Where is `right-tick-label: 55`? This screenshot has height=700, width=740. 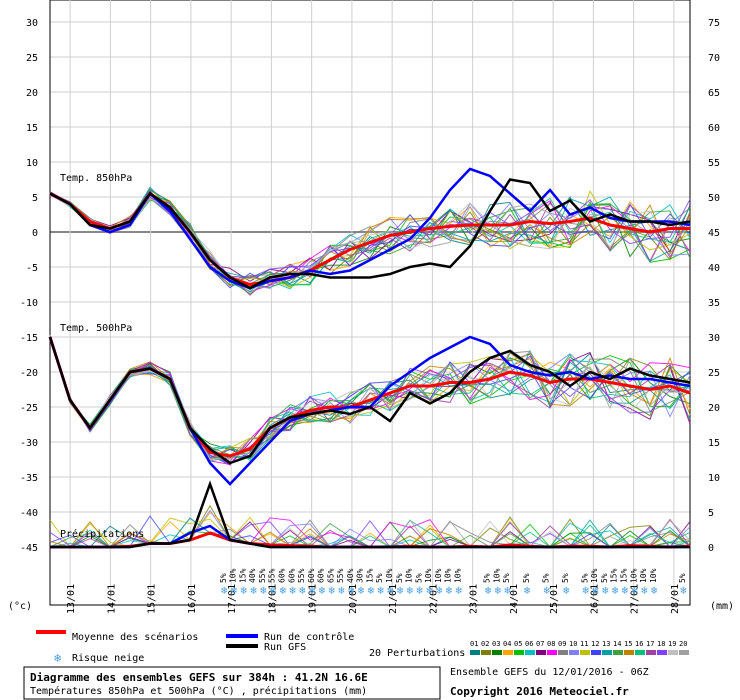
right-tick-label: 55 is located at coordinates (714, 163).